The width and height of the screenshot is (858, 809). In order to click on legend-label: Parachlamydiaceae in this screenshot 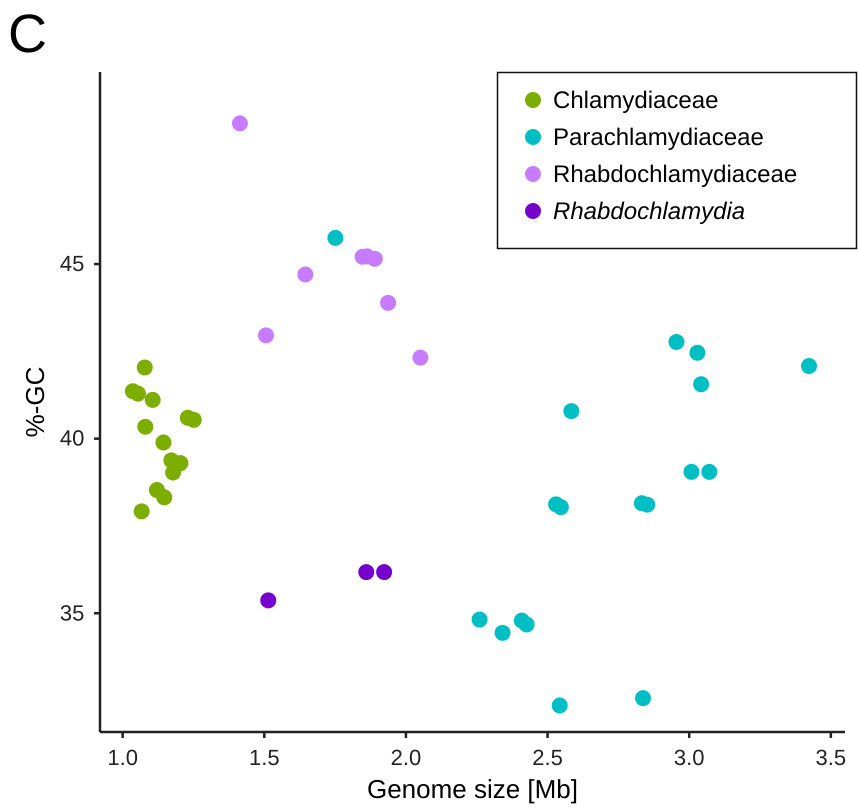, I will do `click(658, 137)`.